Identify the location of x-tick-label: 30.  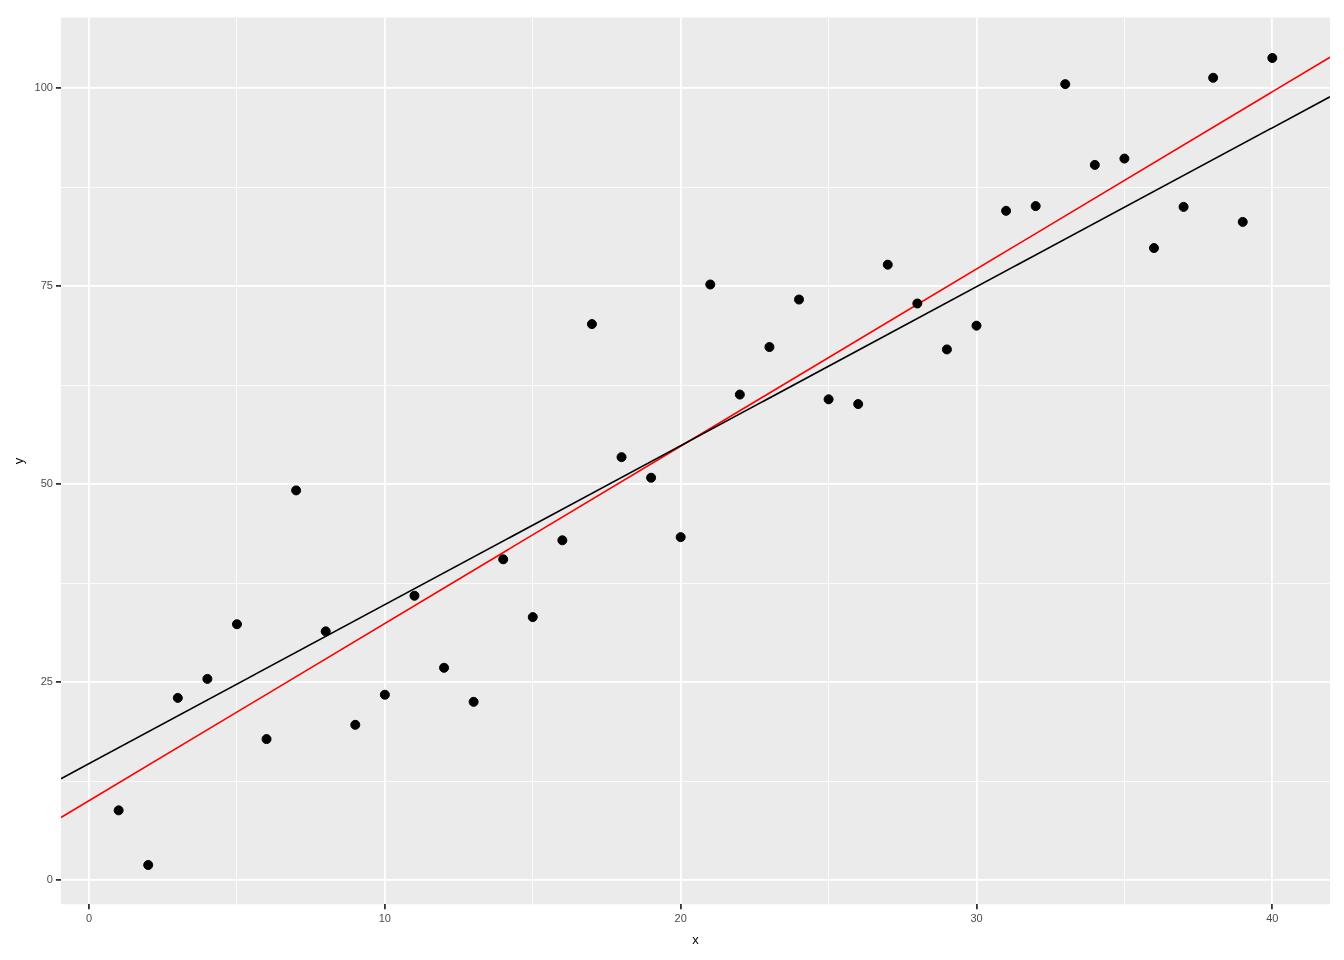
(976, 917).